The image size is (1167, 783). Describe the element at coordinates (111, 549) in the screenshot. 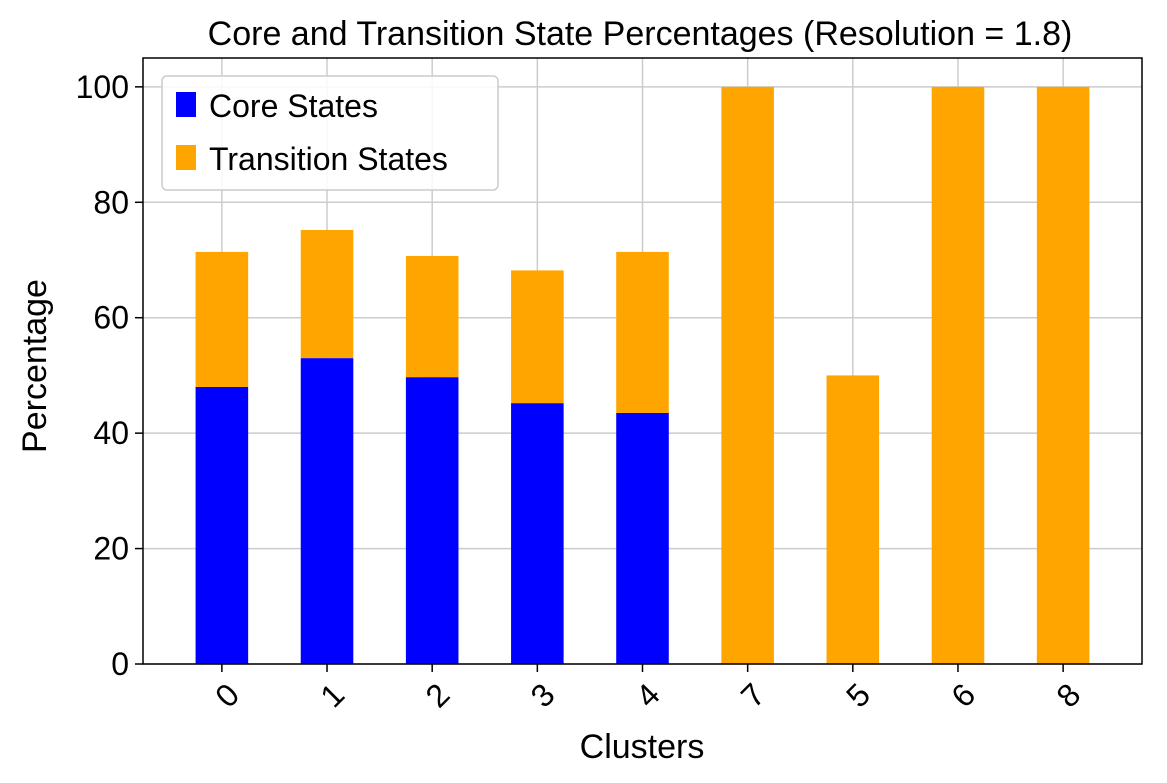

I see `y-tick-label: 20` at that location.